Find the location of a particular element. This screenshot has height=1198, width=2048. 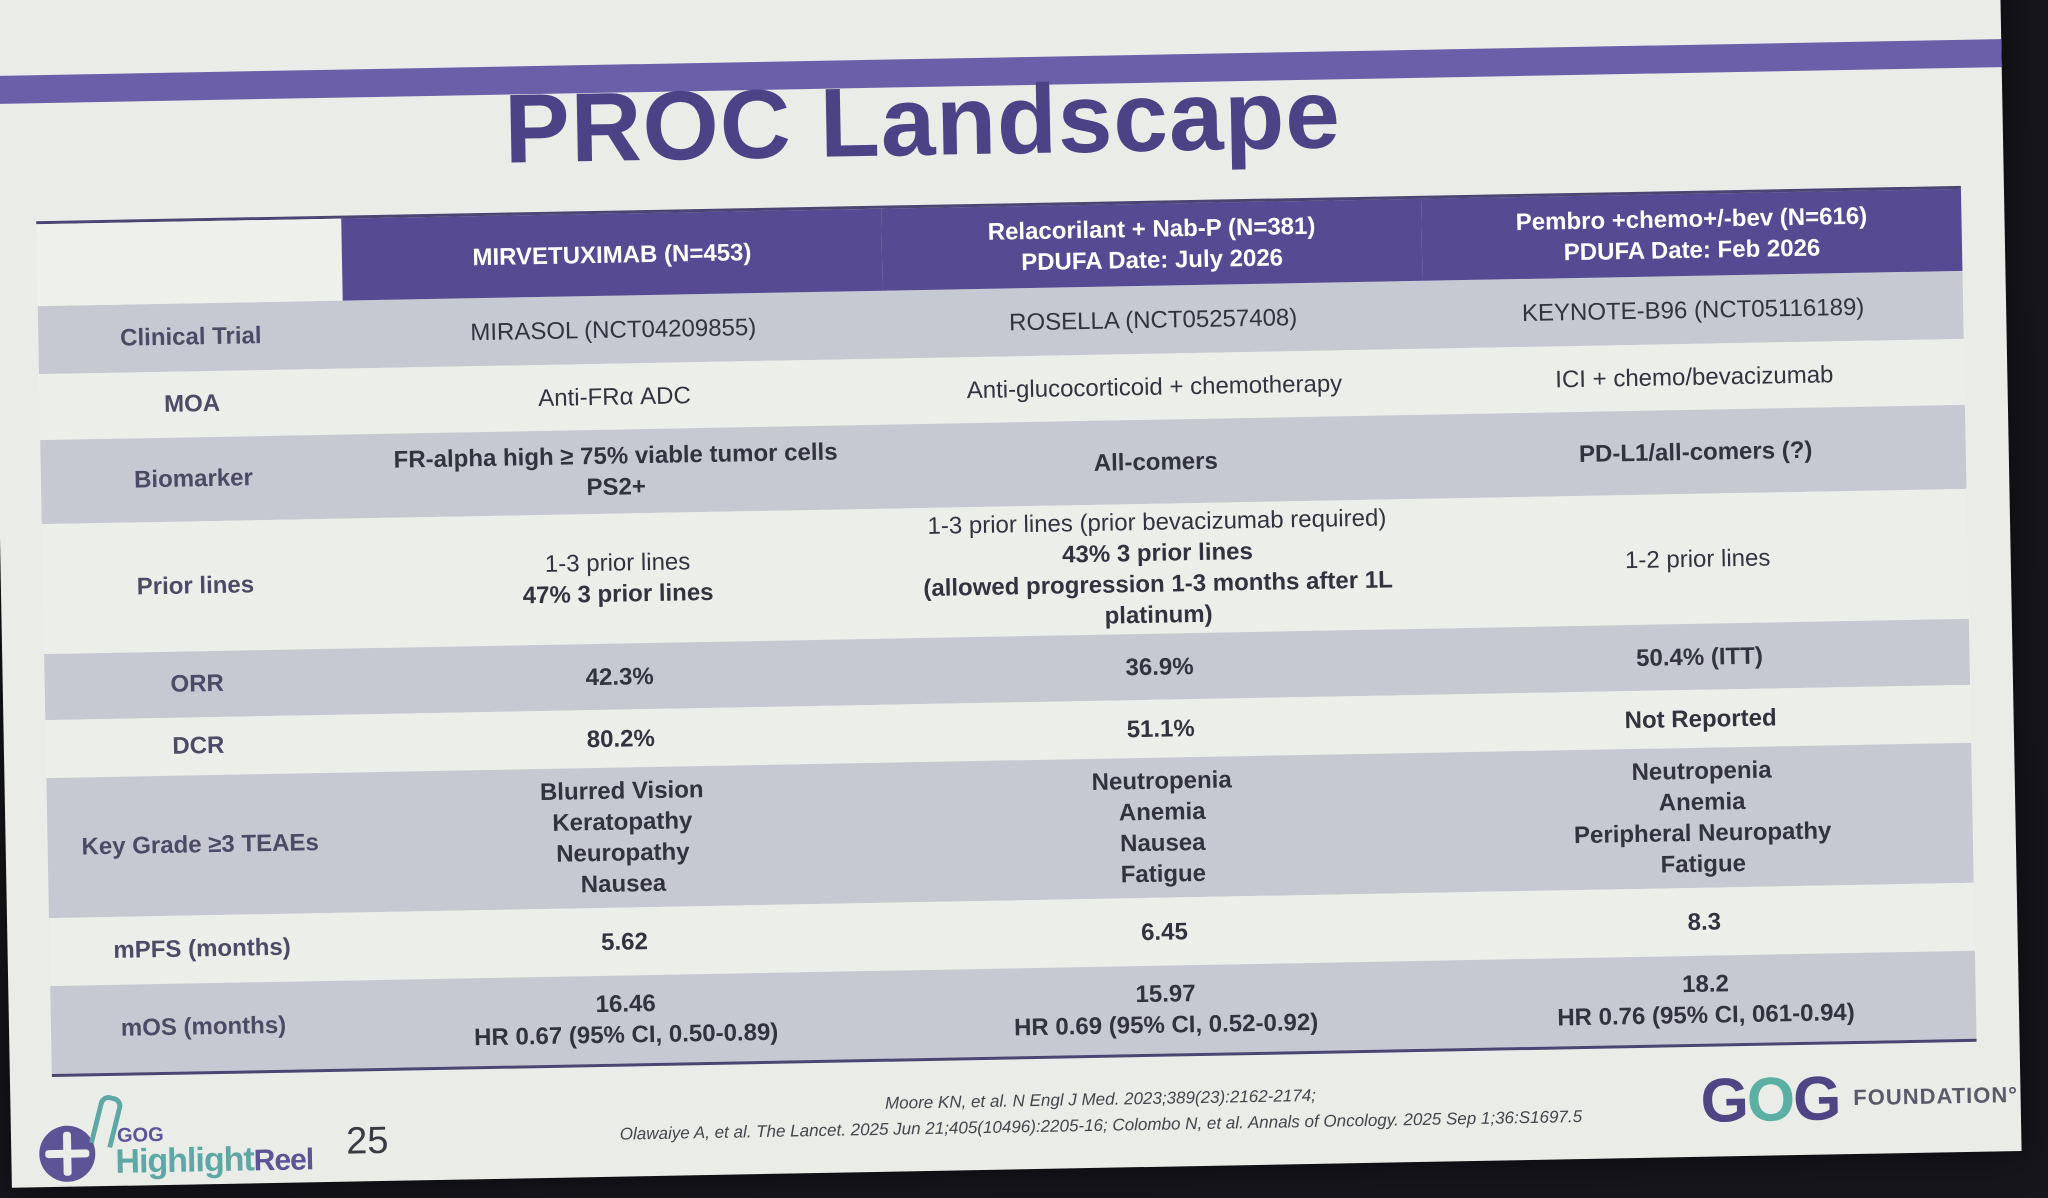

cell-line: Keratopathy is located at coordinates (622, 822).